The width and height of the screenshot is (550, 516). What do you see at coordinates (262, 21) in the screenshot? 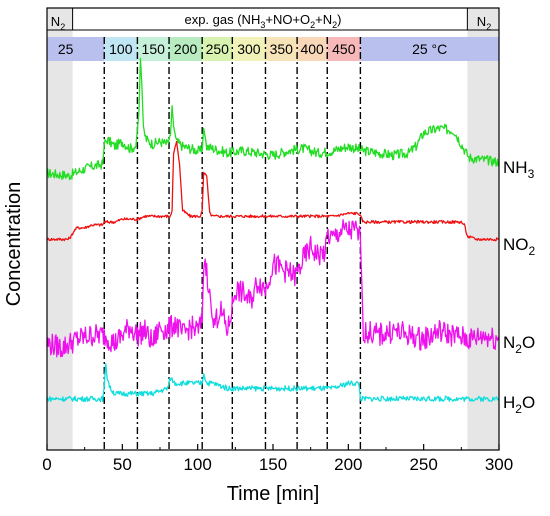
I see `gas-label: exp. gas (NH3+NO+O2+N2)` at bounding box center [262, 21].